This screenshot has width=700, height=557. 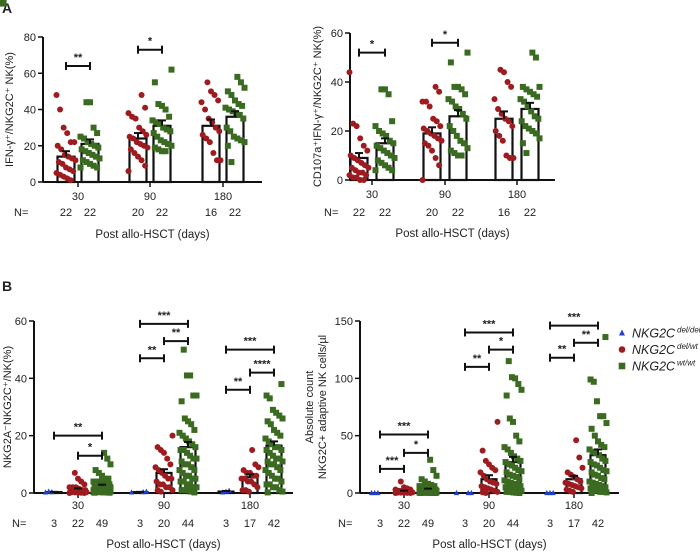 I want to click on n-count-label: 17, so click(x=250, y=524).